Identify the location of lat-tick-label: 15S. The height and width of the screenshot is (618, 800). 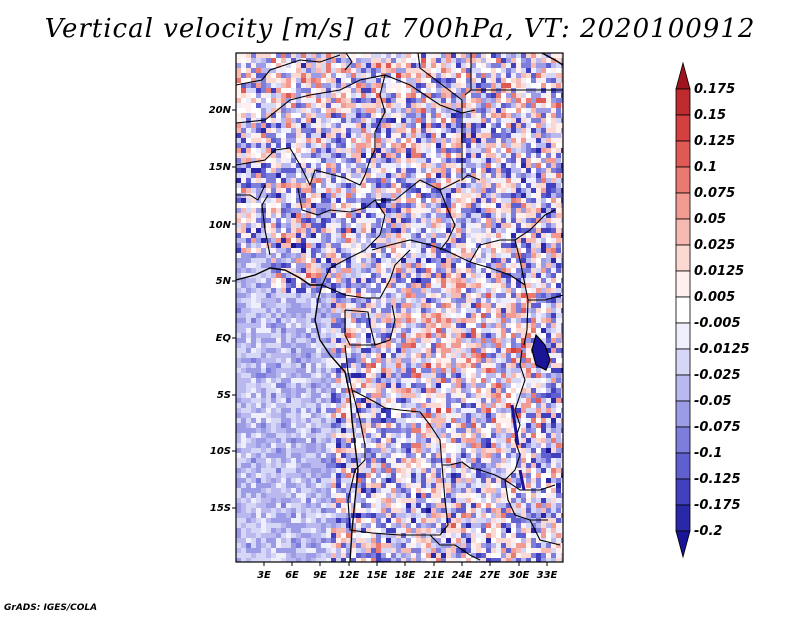
(220, 508).